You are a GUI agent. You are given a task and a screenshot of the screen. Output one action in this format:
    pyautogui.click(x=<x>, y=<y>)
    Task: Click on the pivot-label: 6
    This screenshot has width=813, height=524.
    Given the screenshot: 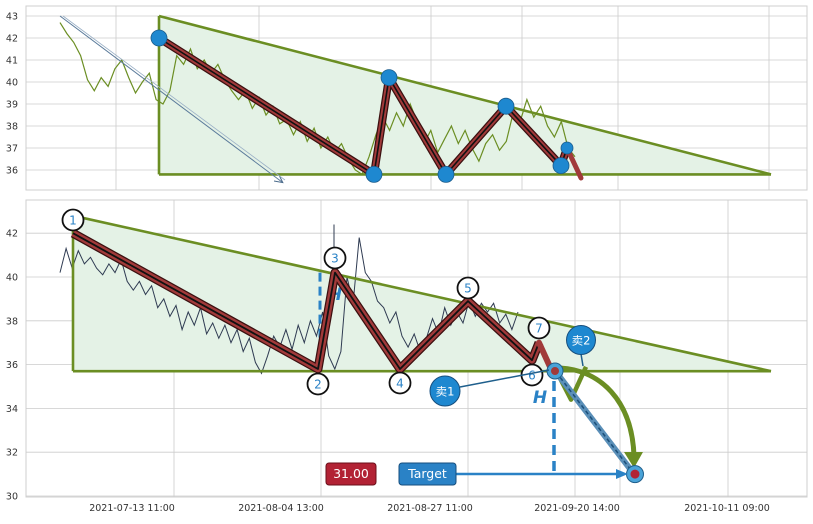 What is the action you would take?
    pyautogui.click(x=532, y=376)
    